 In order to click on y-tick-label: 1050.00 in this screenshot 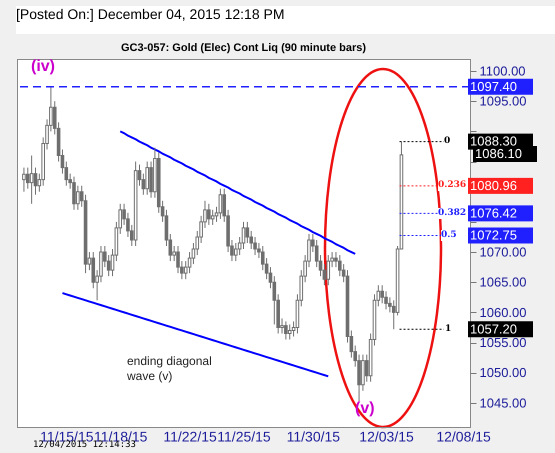, I will do `click(503, 372)`.